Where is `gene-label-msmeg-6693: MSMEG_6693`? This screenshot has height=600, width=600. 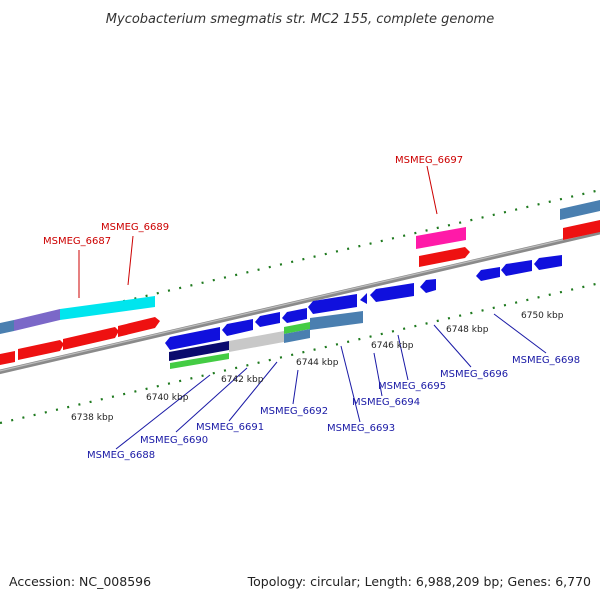 gene-label-msmeg-6693: MSMEG_6693 is located at coordinates (361, 428).